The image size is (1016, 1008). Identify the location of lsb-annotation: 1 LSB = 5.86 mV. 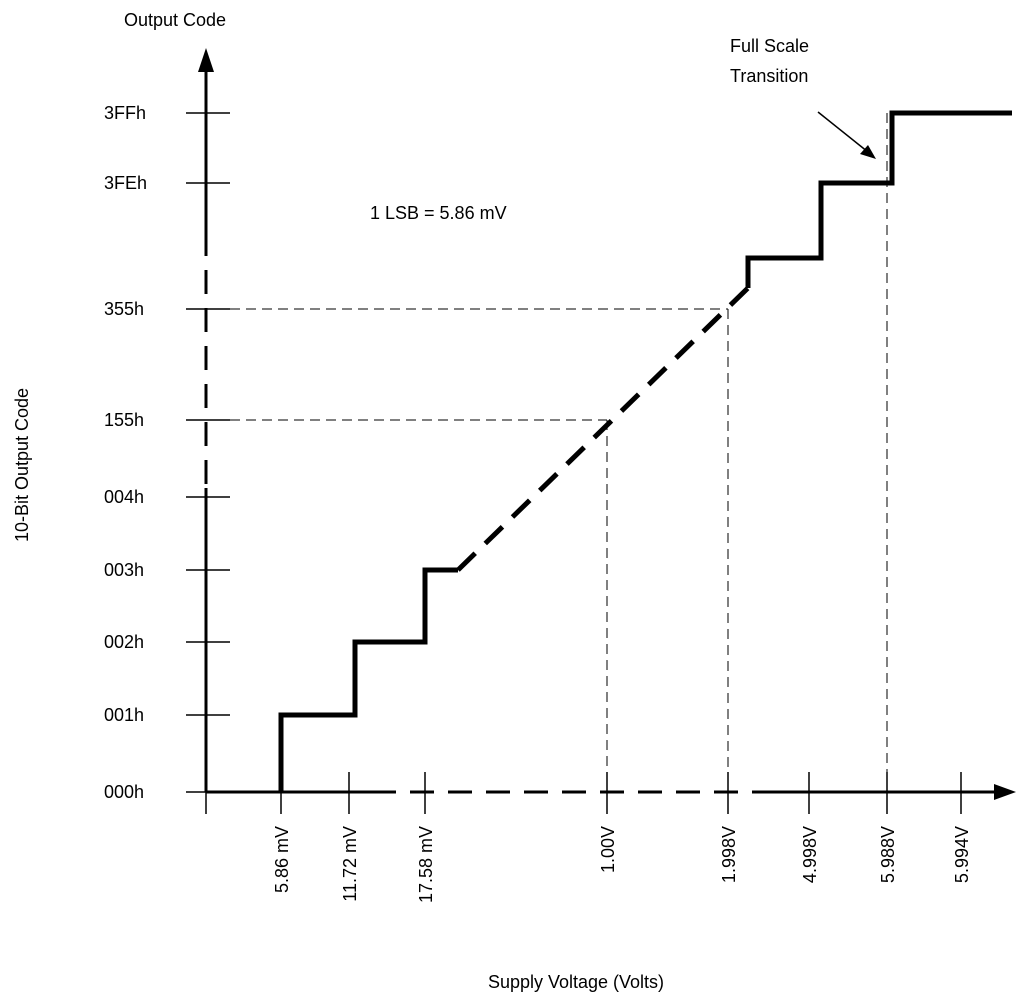
(438, 213).